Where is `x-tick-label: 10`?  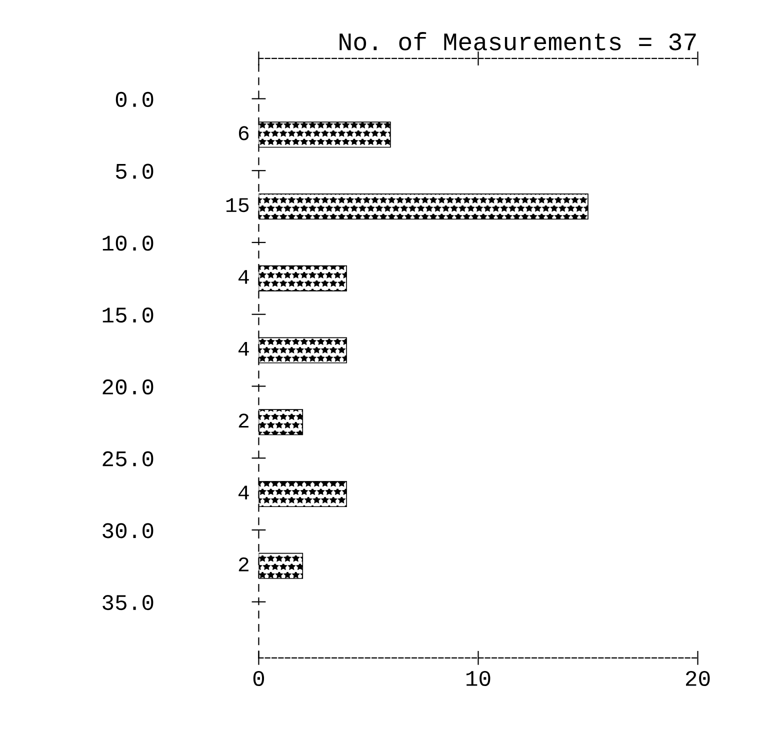 x-tick-label: 10 is located at coordinates (478, 678).